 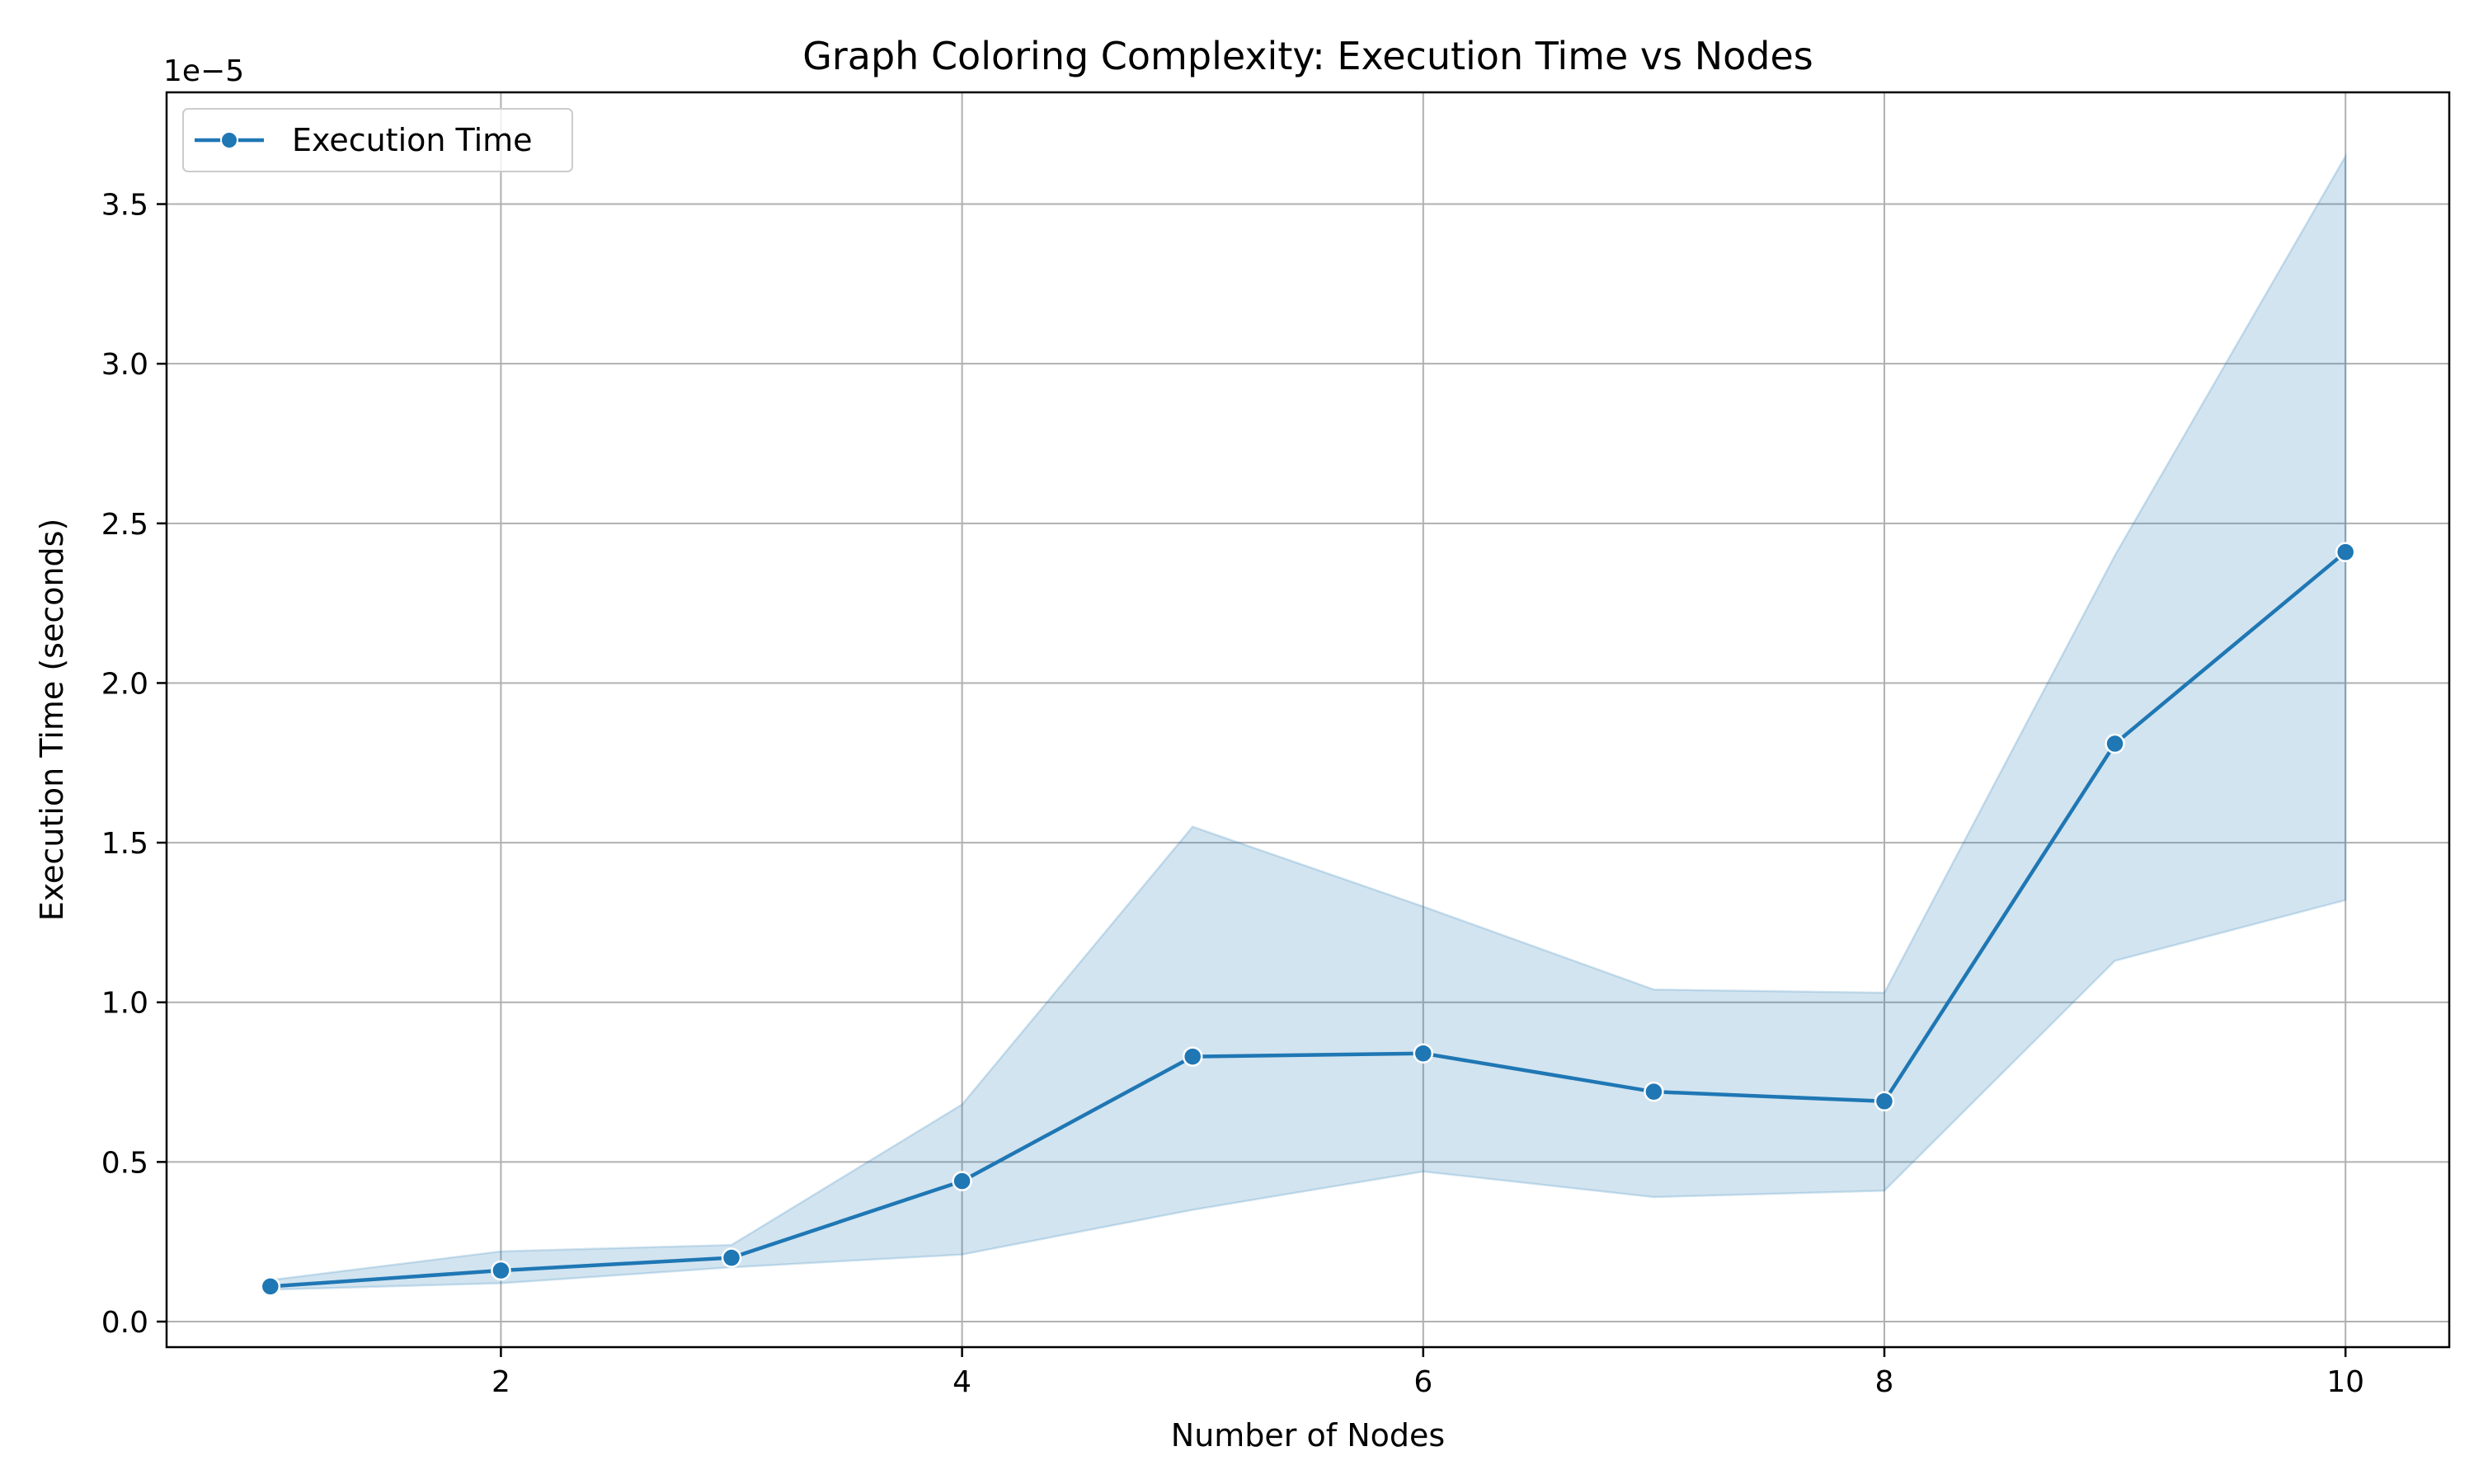 I want to click on legend-box, so click(x=377, y=140).